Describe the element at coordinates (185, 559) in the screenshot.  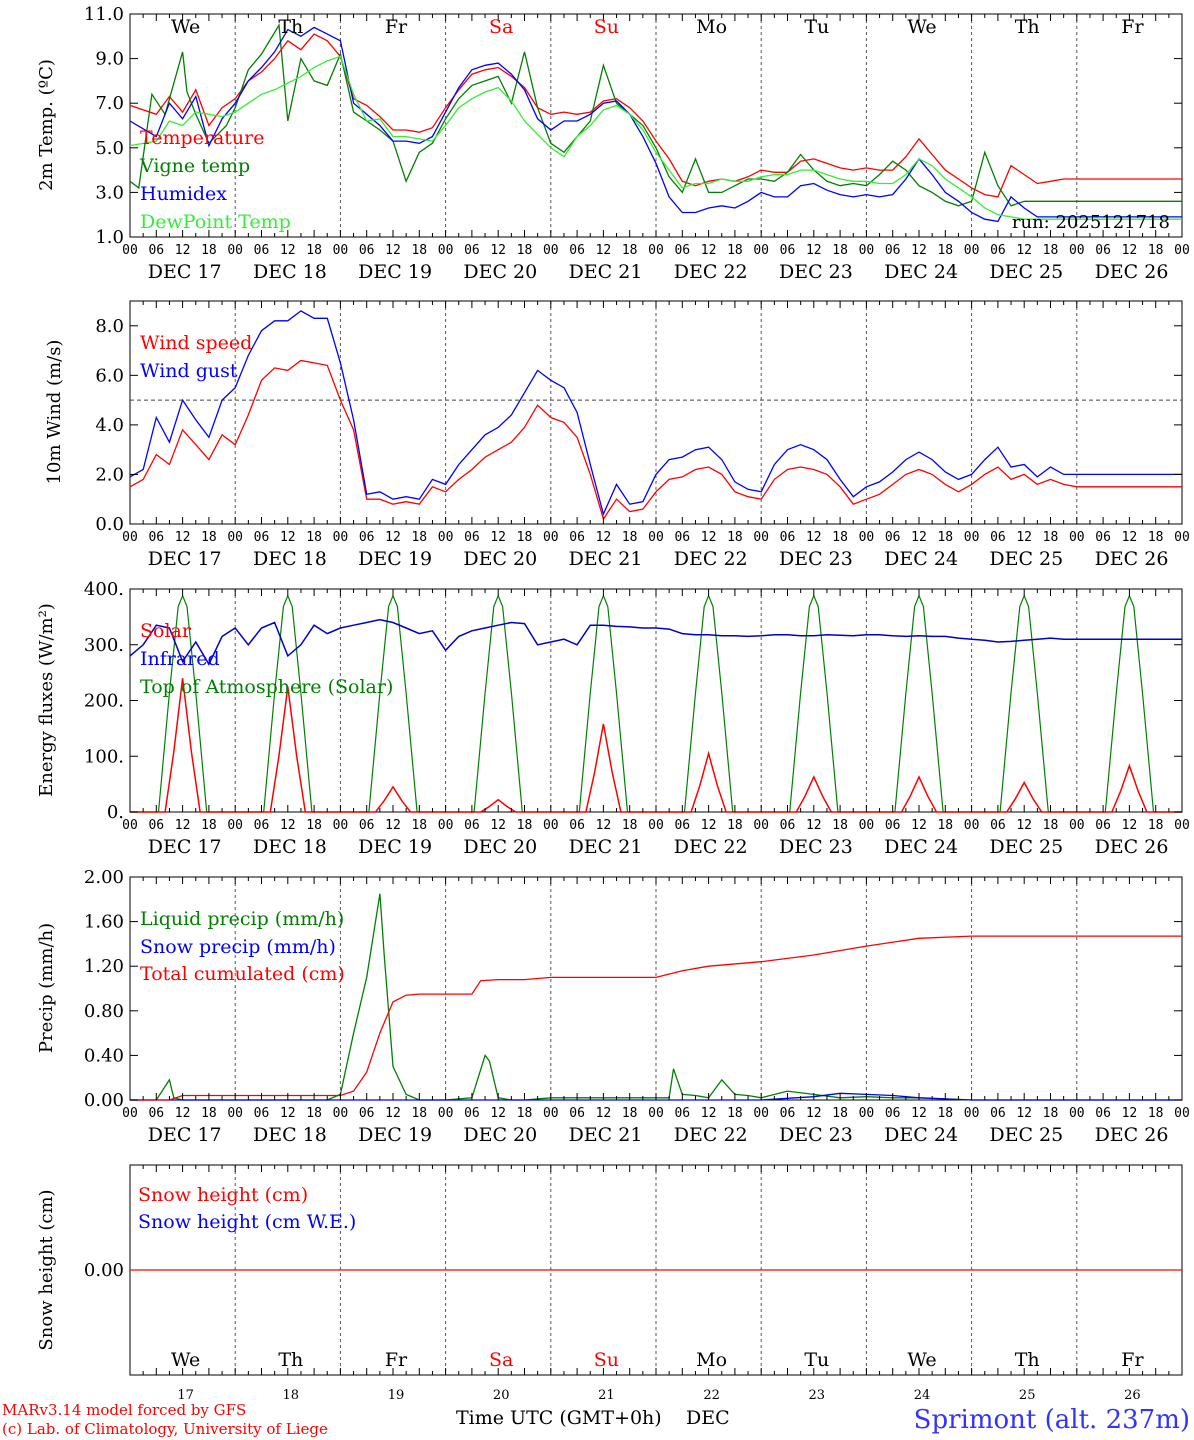
I see `date-label: DEC 17` at that location.